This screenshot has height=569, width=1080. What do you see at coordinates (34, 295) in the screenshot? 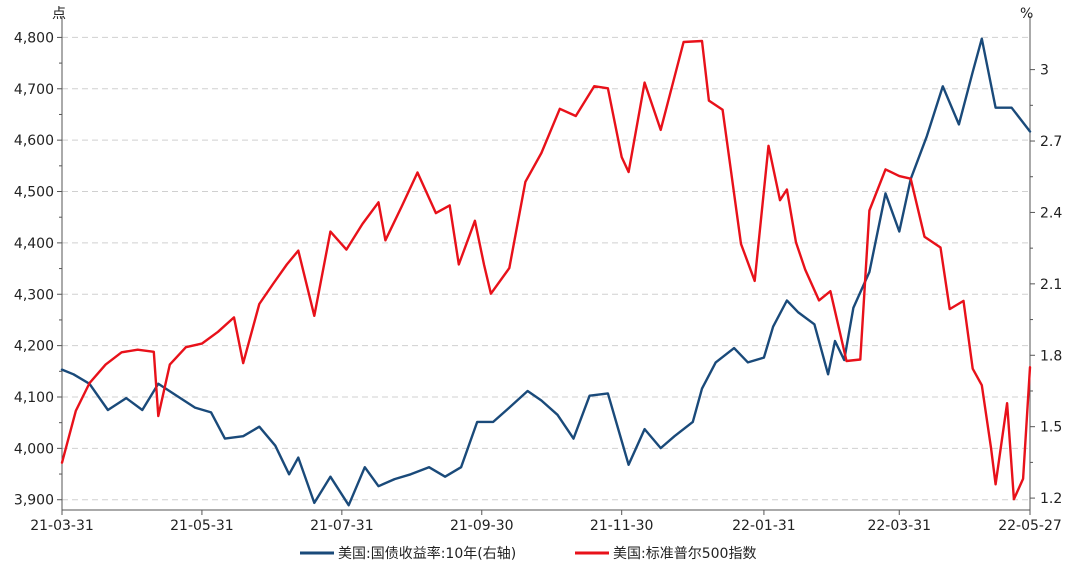
I see `left-tick-label: 4,300` at bounding box center [34, 295].